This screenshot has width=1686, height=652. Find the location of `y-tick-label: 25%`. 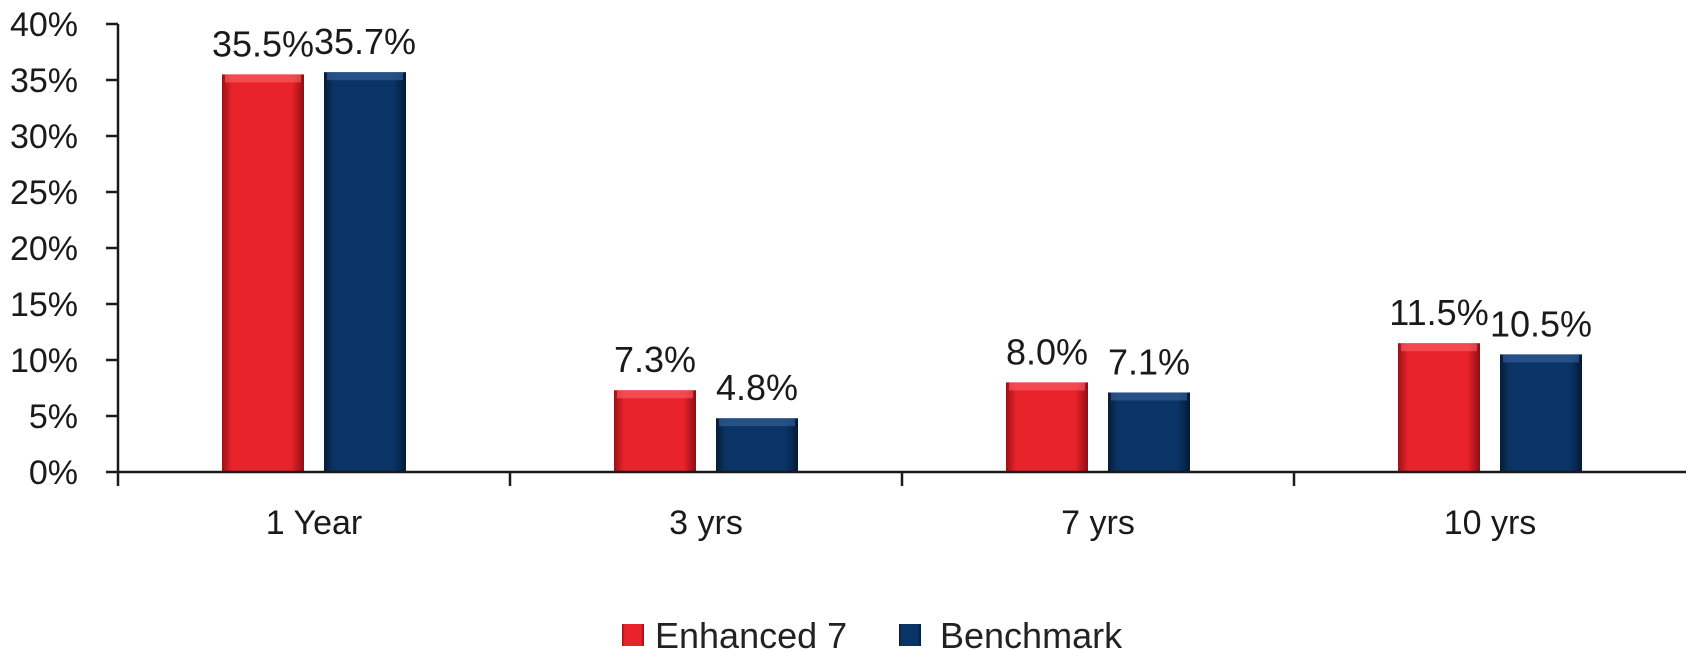

y-tick-label: 25% is located at coordinates (44, 193).